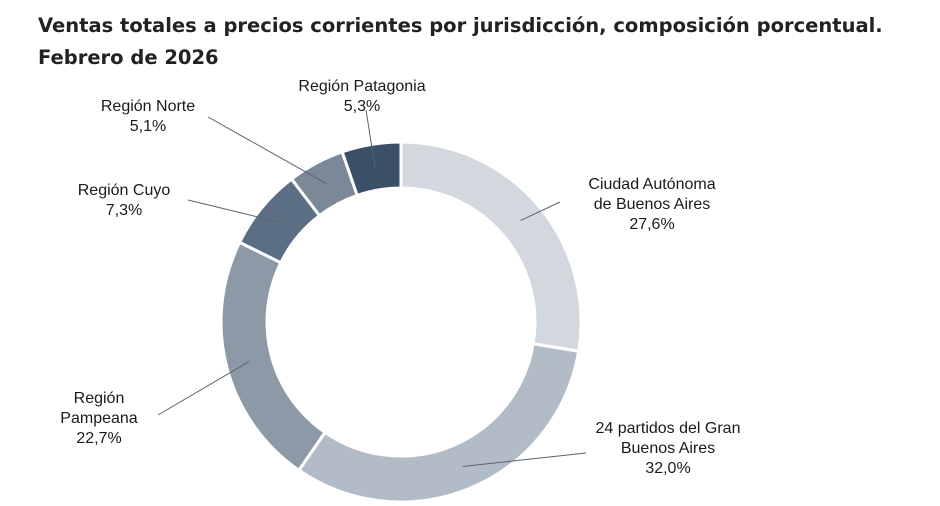 The height and width of the screenshot is (506, 940). What do you see at coordinates (362, 106) in the screenshot?
I see `value-label-5: 5,3%` at bounding box center [362, 106].